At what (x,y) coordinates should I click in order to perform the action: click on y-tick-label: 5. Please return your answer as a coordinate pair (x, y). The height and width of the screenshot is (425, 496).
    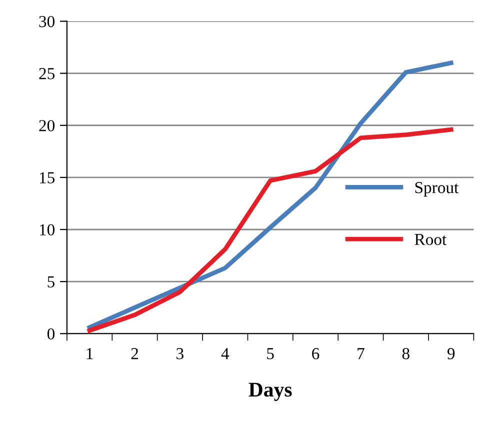
    Looking at the image, I should click on (51, 282).